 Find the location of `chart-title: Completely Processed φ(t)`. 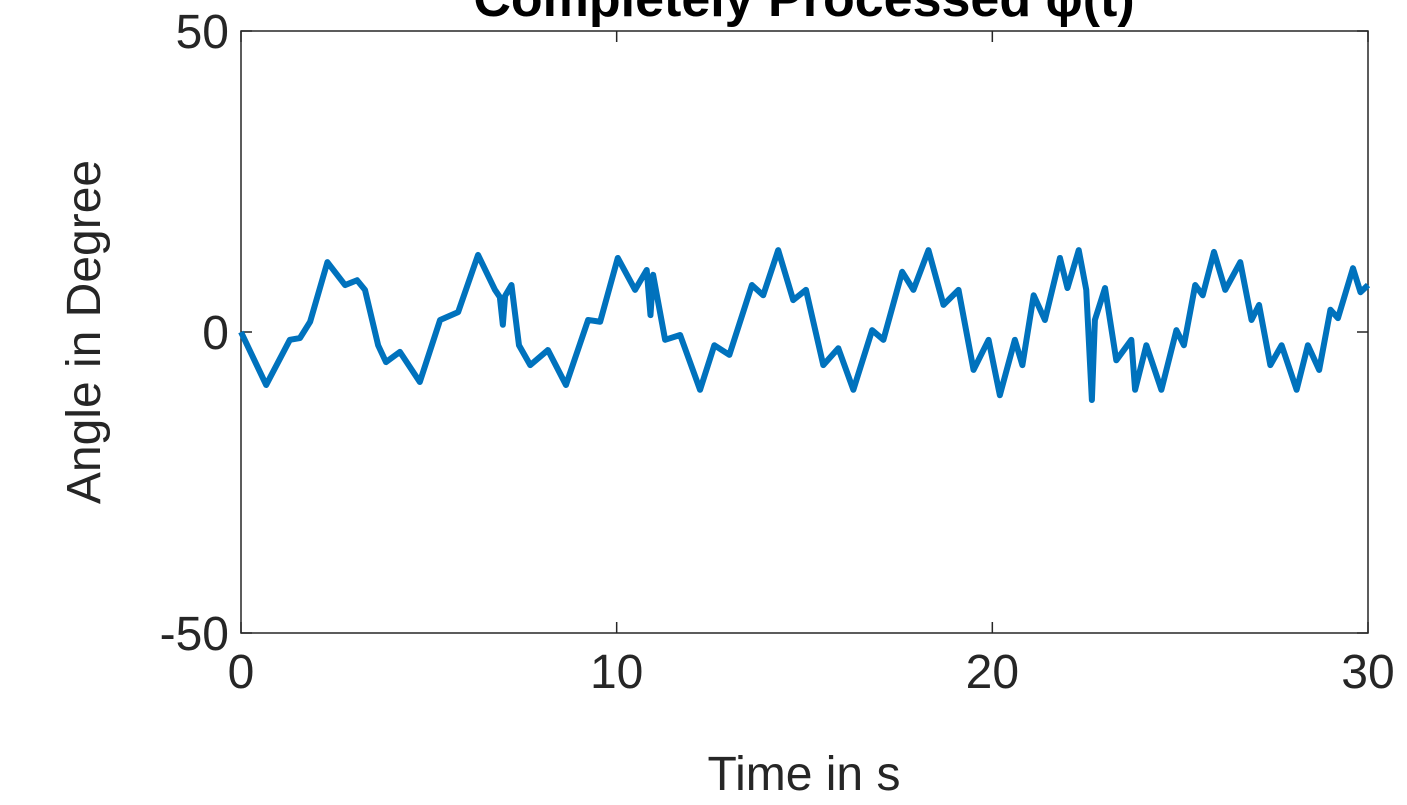

chart-title: Completely Processed φ(t) is located at coordinates (803, 14).